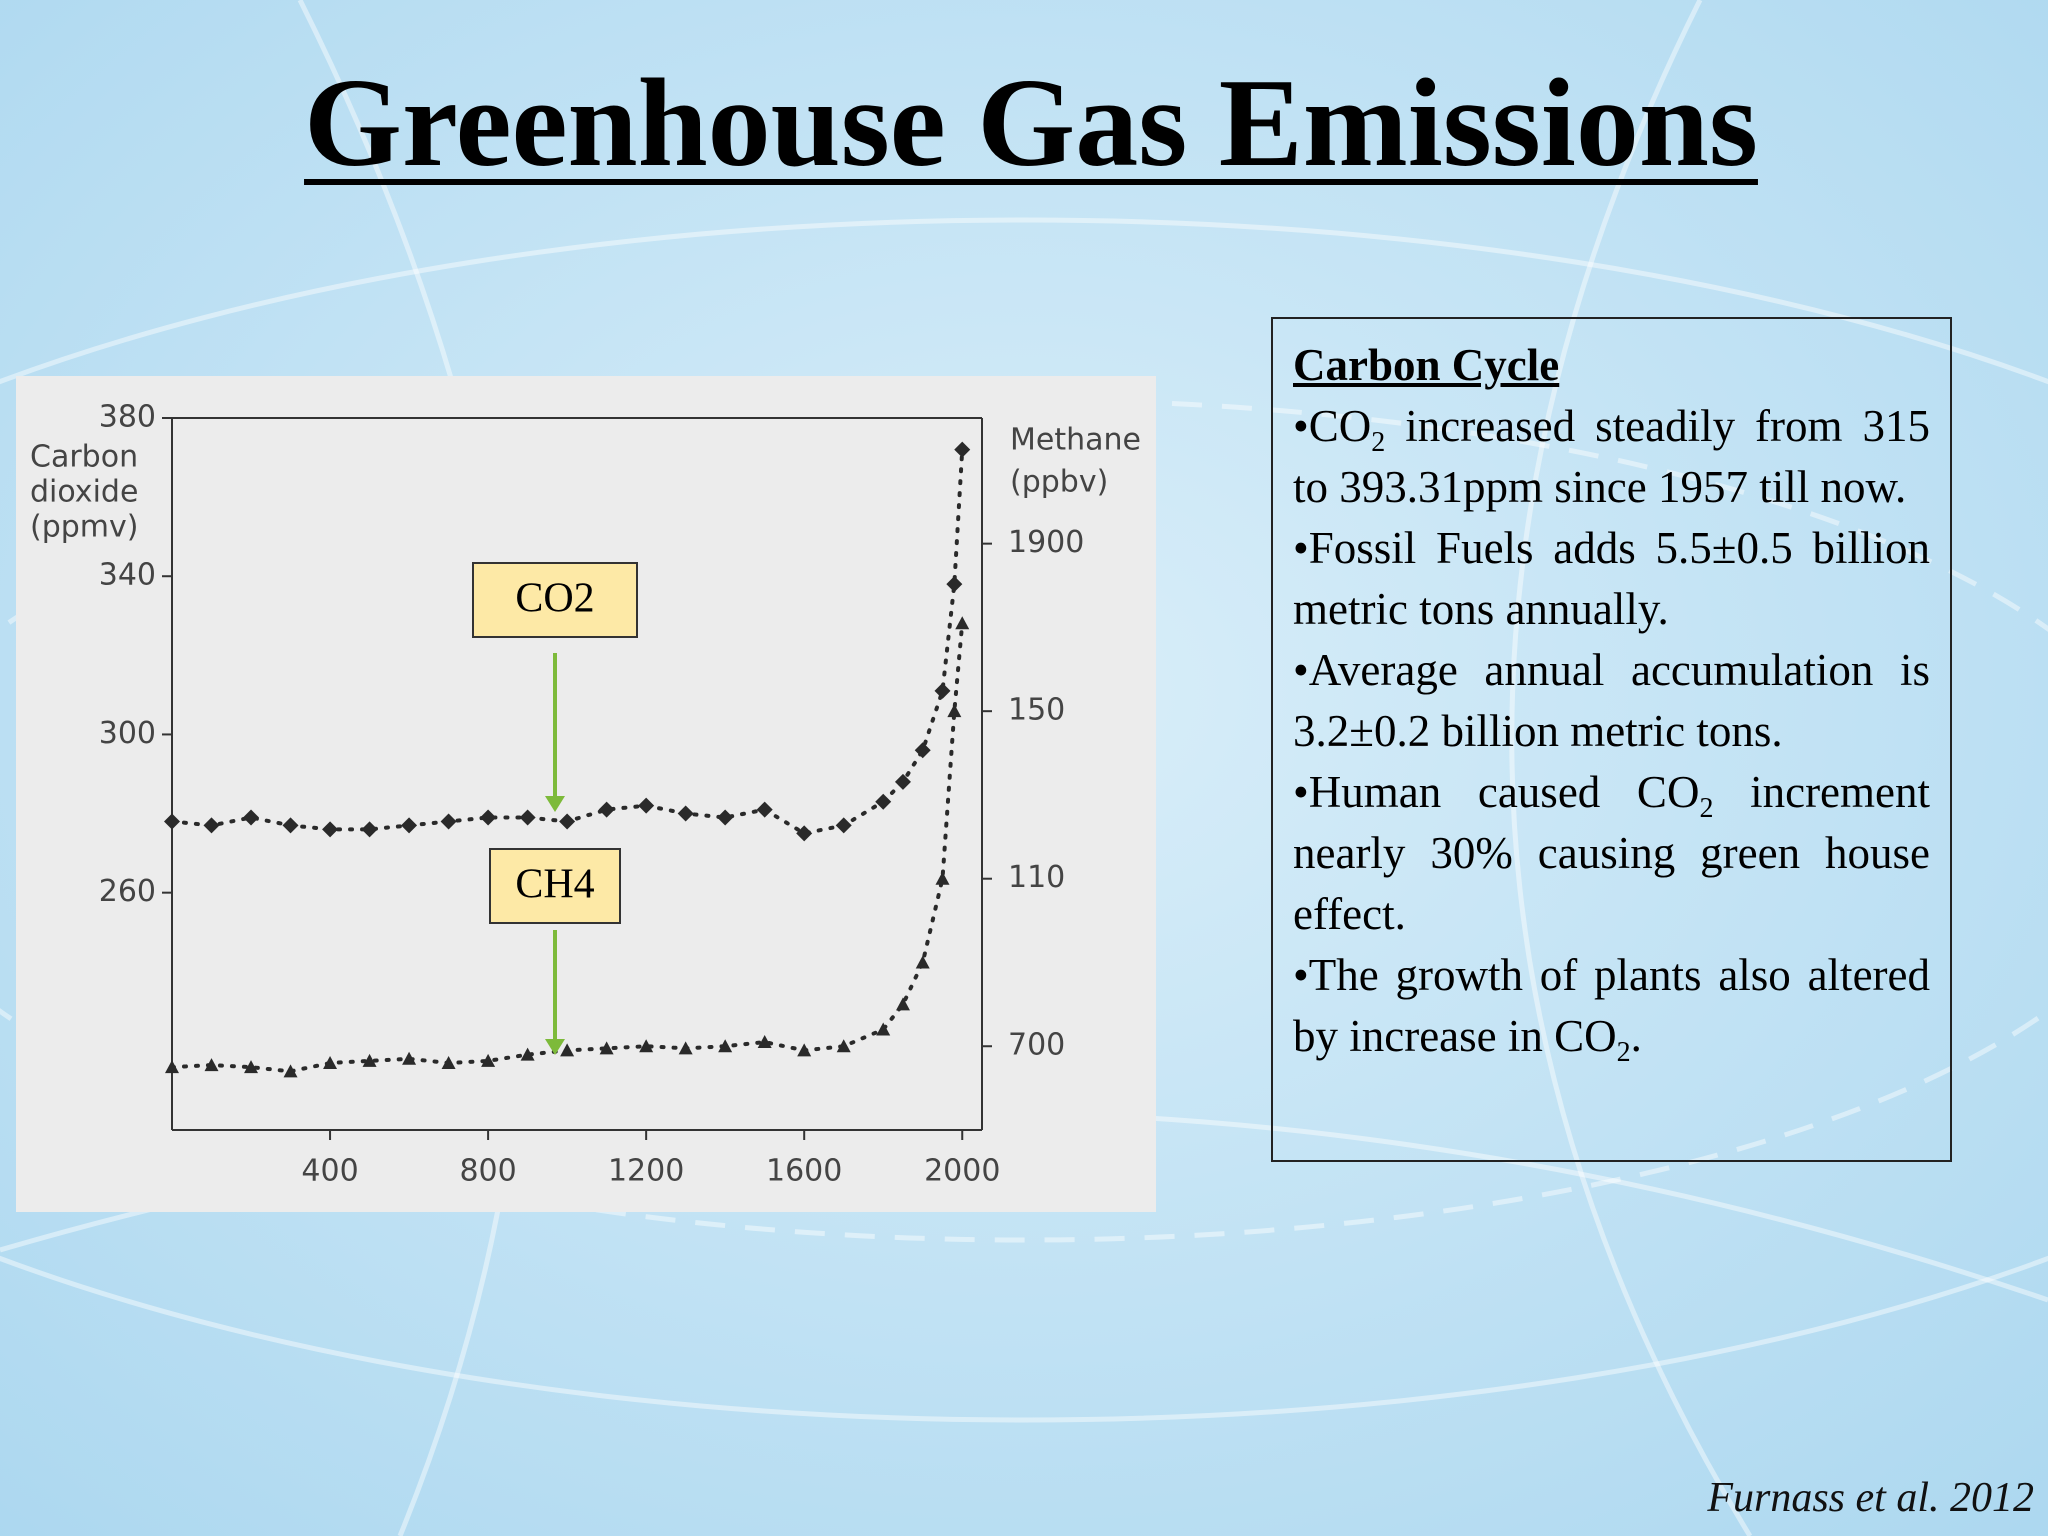  Describe the element at coordinates (127, 891) in the screenshot. I see `y-tick-label: 260` at that location.